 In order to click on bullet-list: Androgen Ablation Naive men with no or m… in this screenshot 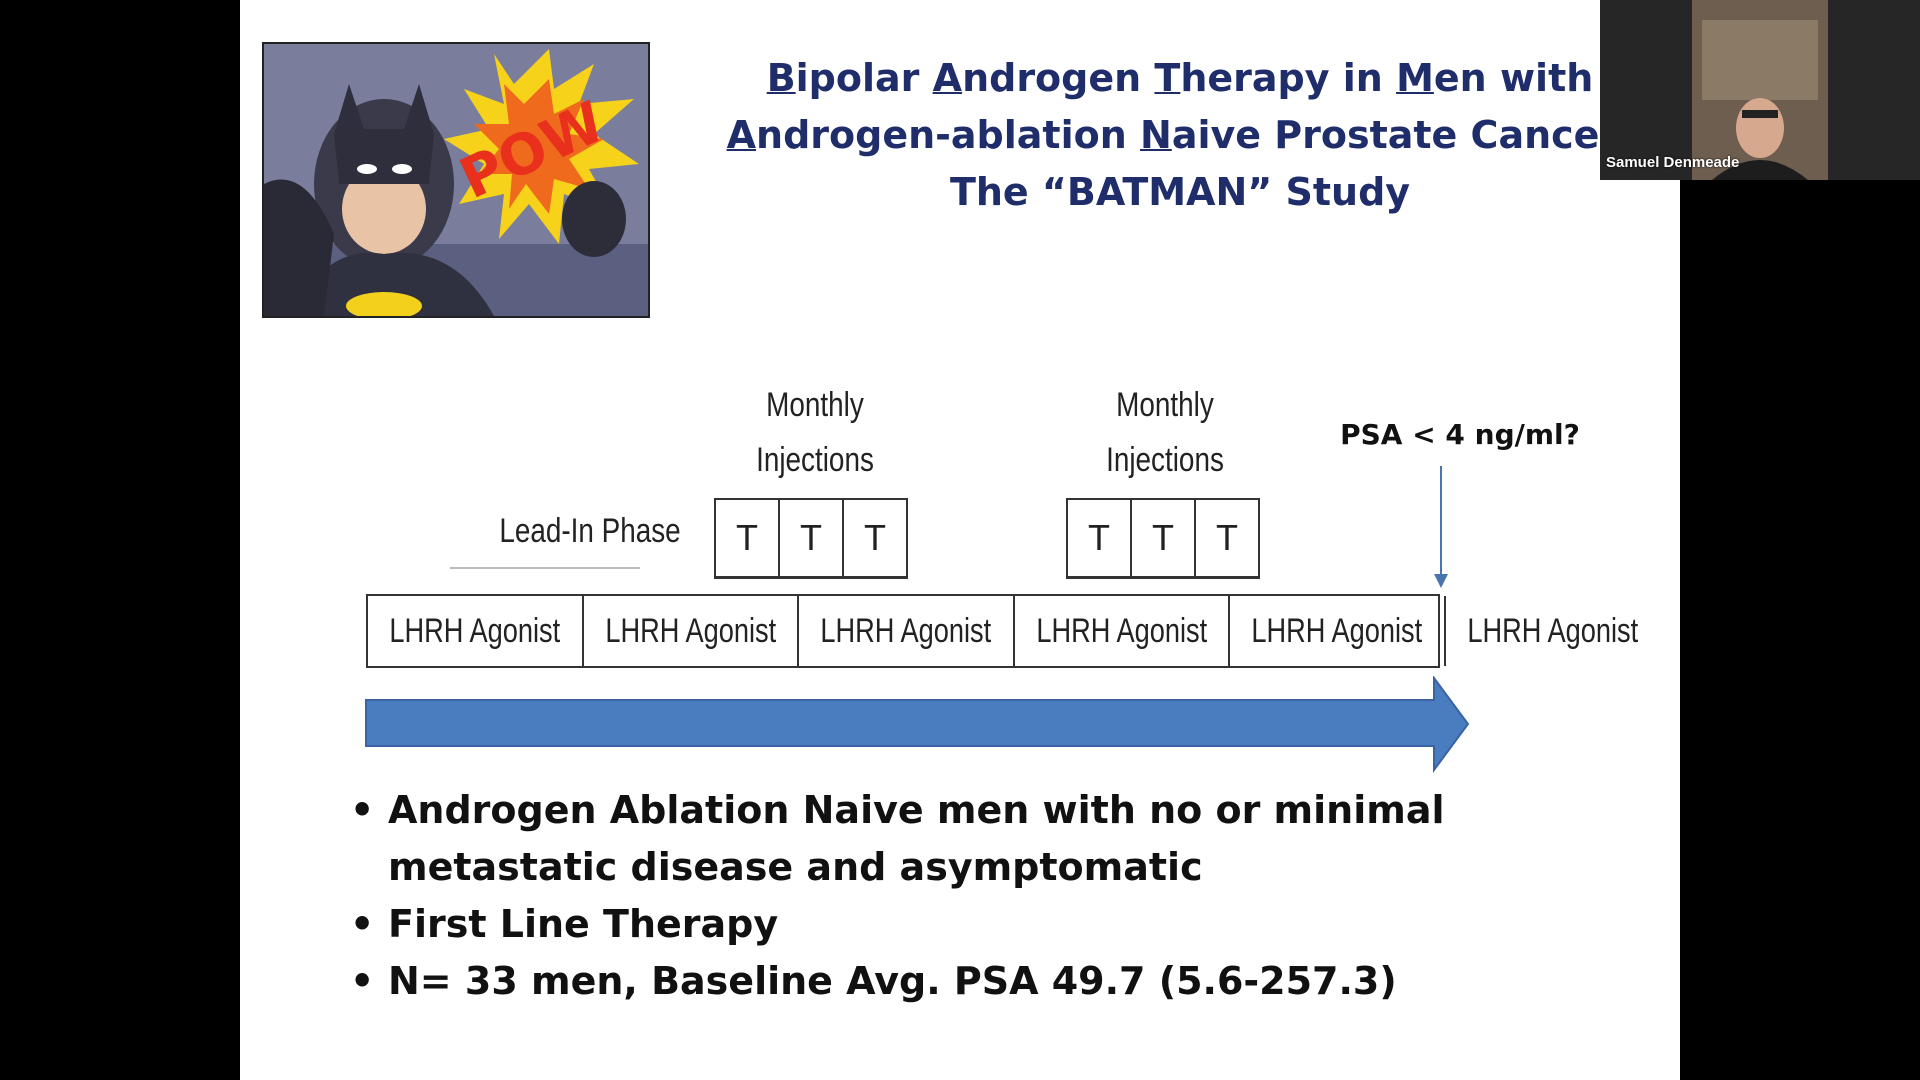, I will do `click(900, 896)`.